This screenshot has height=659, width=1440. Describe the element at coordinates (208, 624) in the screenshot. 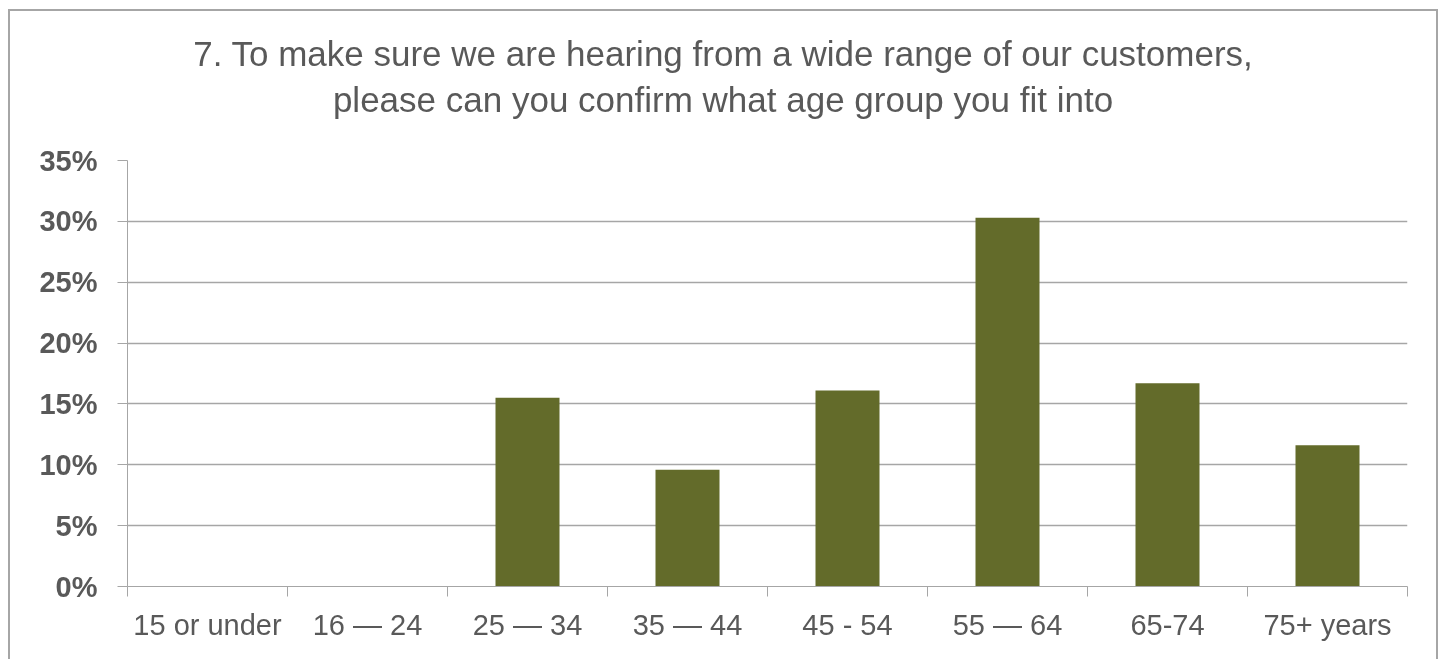

I see `x-tick-label: 15 or under` at that location.